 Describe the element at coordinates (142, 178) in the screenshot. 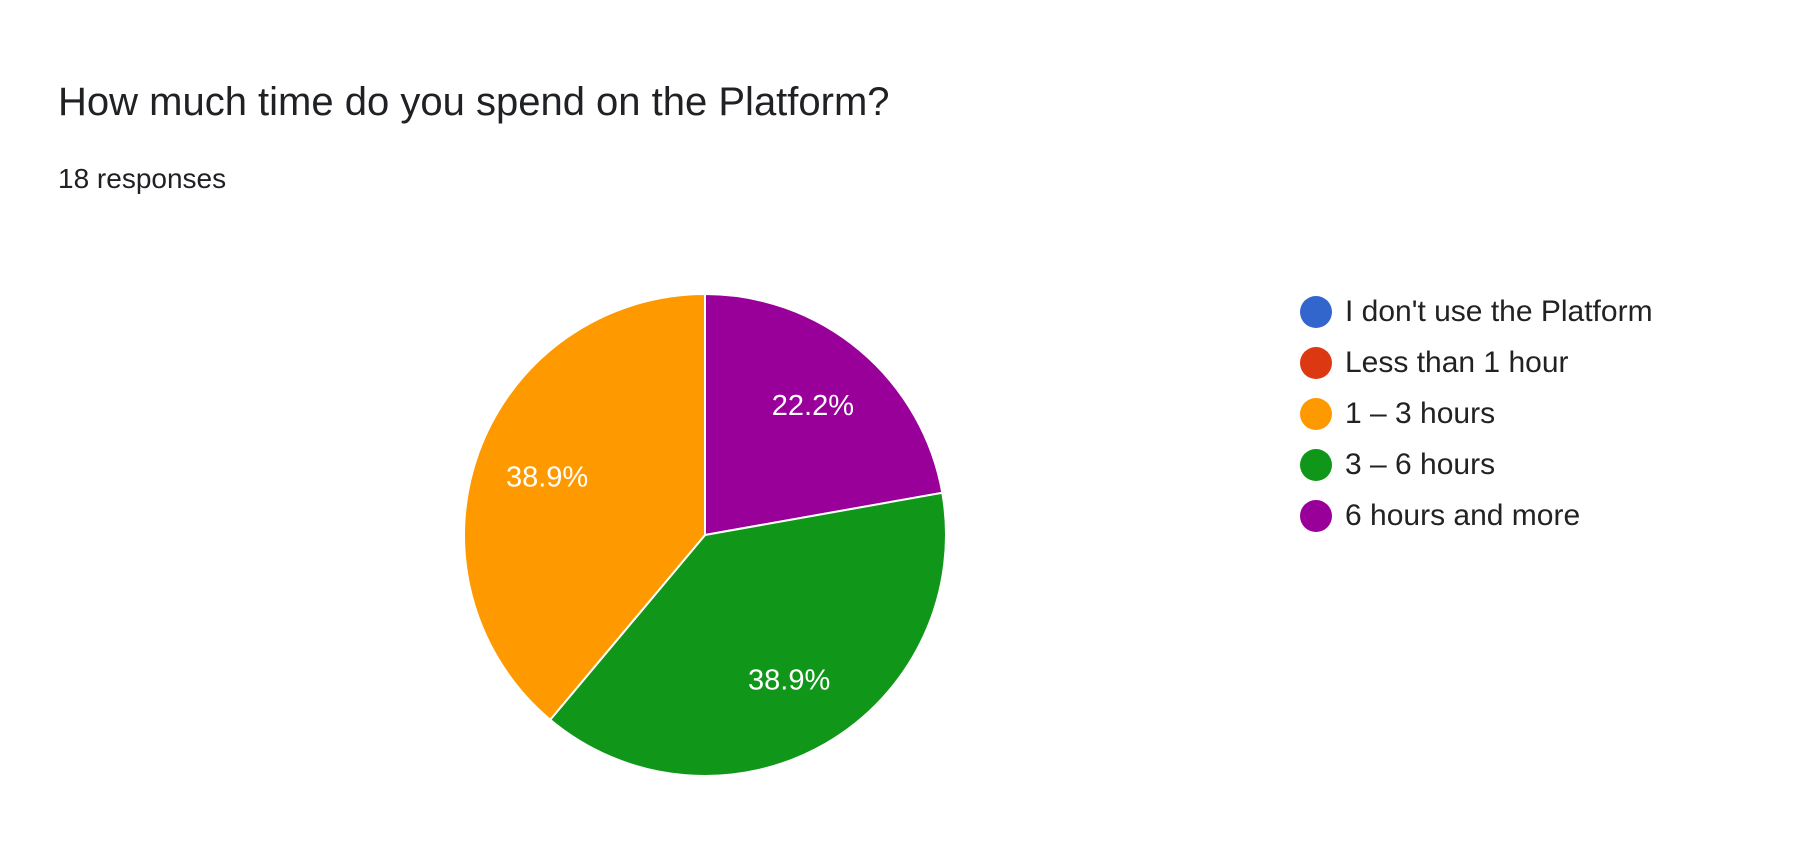

I see `response-count: 18 responses` at that location.